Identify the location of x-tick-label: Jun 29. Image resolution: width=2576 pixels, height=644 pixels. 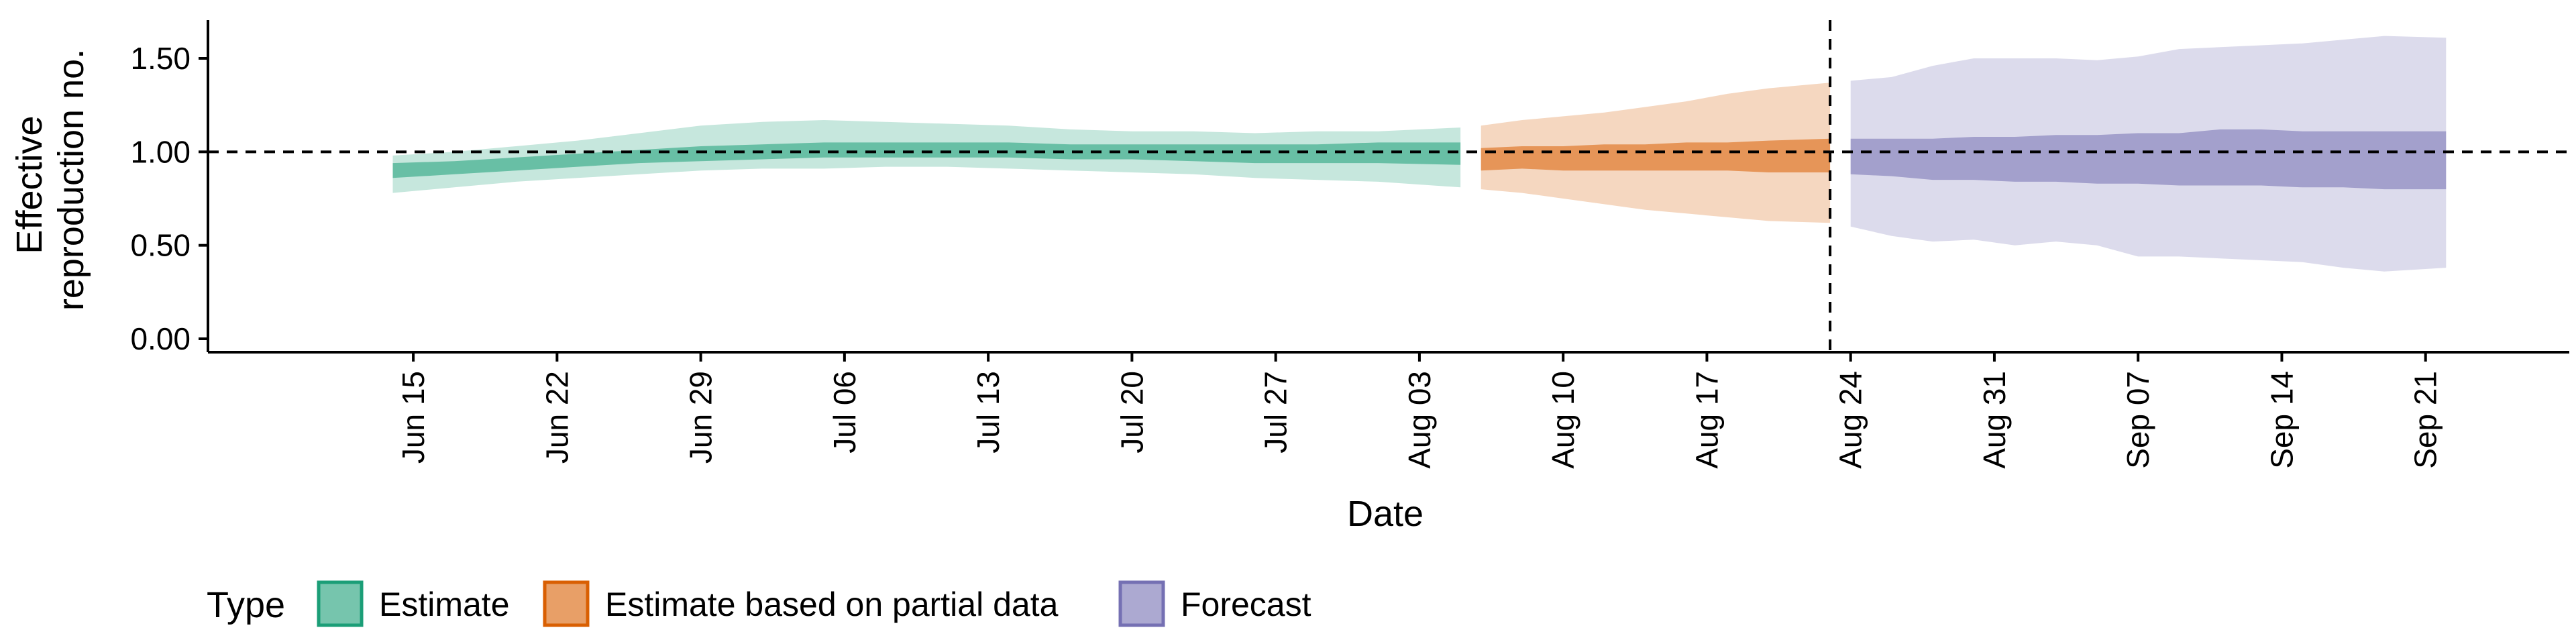
(701, 417).